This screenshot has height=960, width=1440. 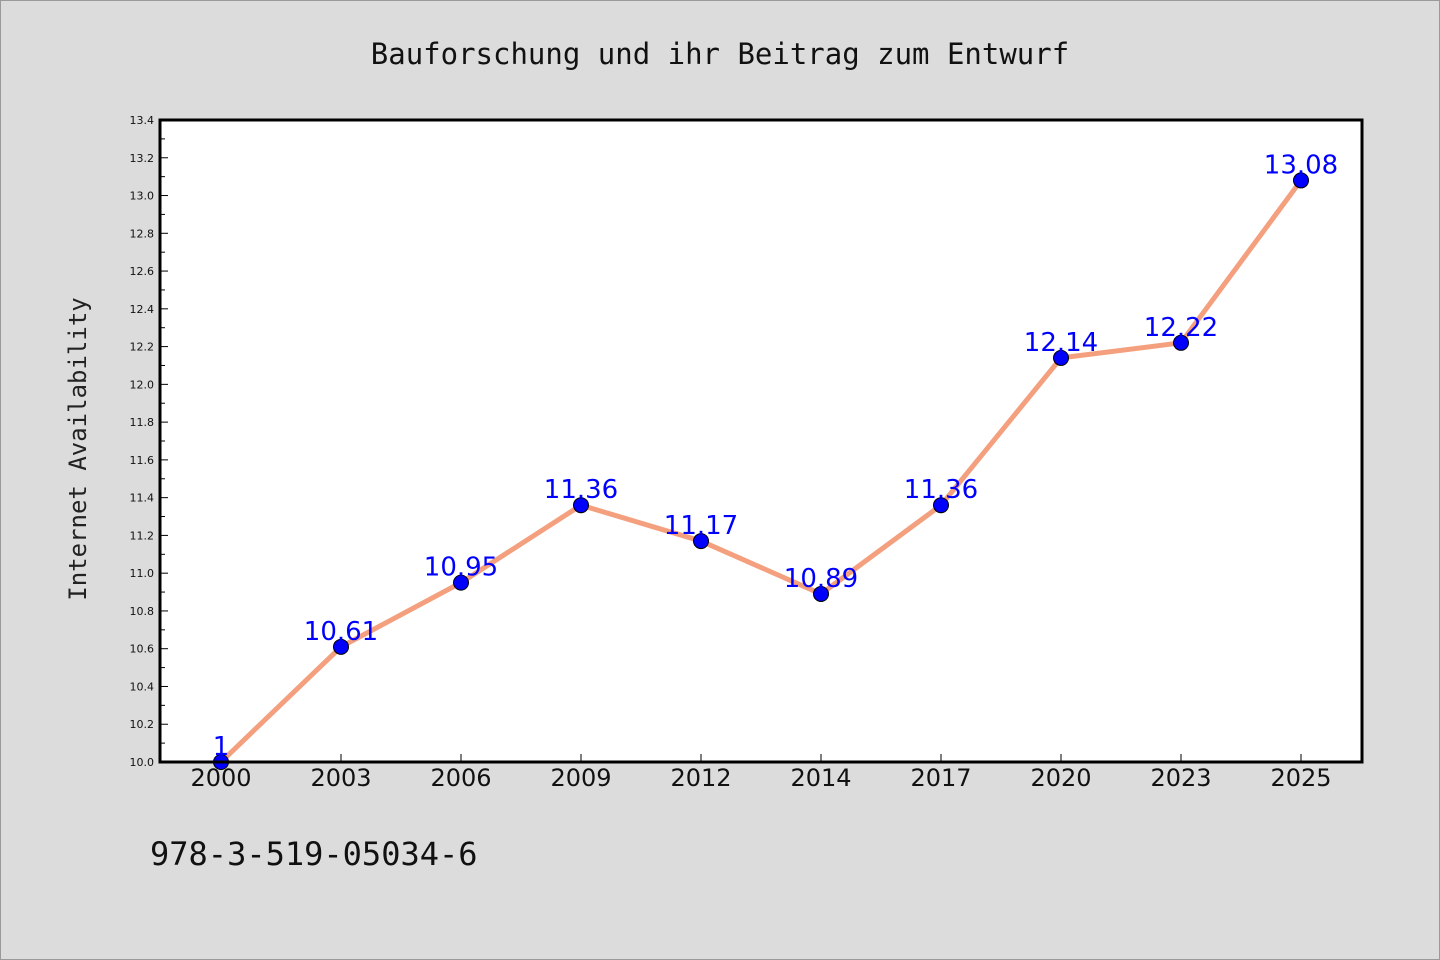 What do you see at coordinates (142, 724) in the screenshot?
I see `y-tick-label: 10.2` at bounding box center [142, 724].